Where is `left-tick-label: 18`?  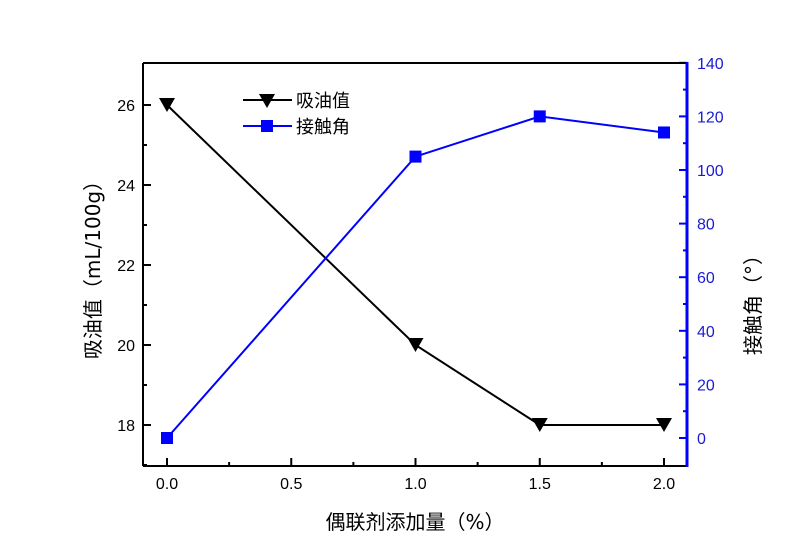 left-tick-label: 18 is located at coordinates (126, 426).